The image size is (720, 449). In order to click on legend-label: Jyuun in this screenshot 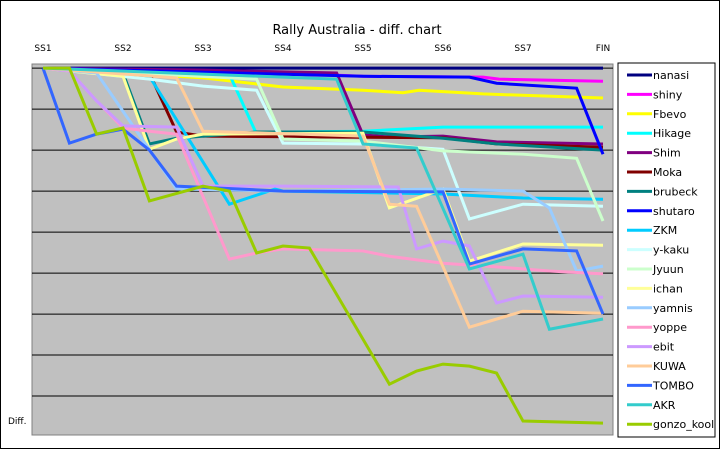, I will do `click(668, 269)`.